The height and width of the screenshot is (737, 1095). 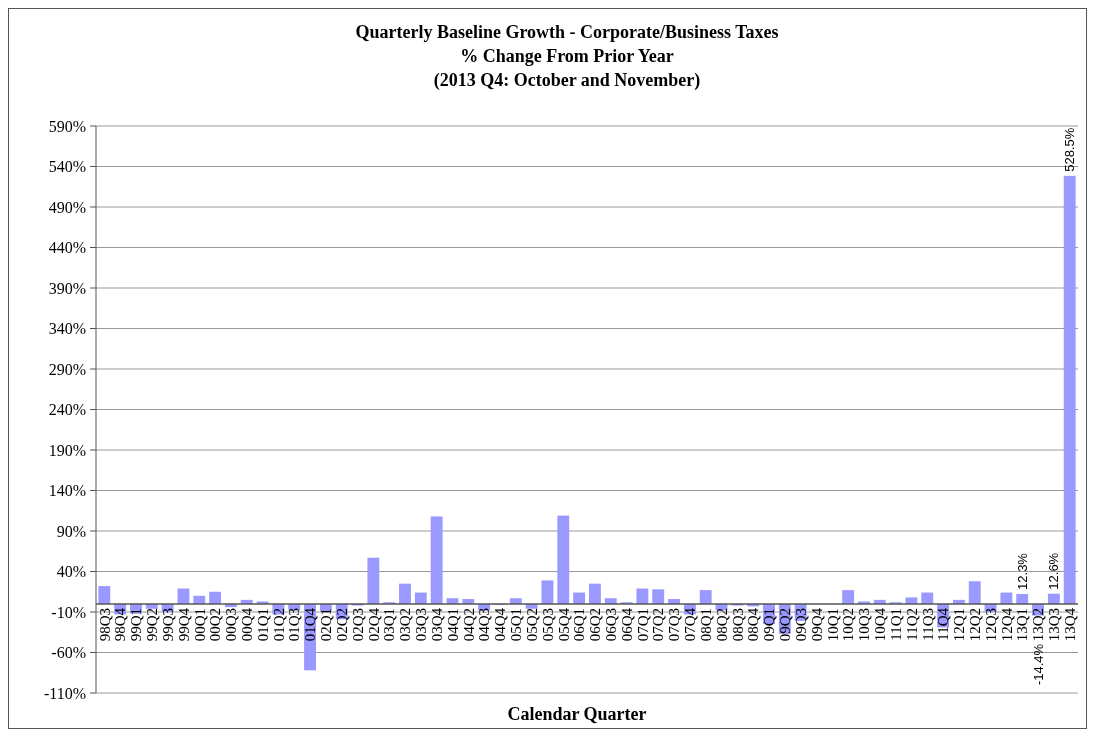 I want to click on x-tick-label: 99Q4, so click(x=183, y=624).